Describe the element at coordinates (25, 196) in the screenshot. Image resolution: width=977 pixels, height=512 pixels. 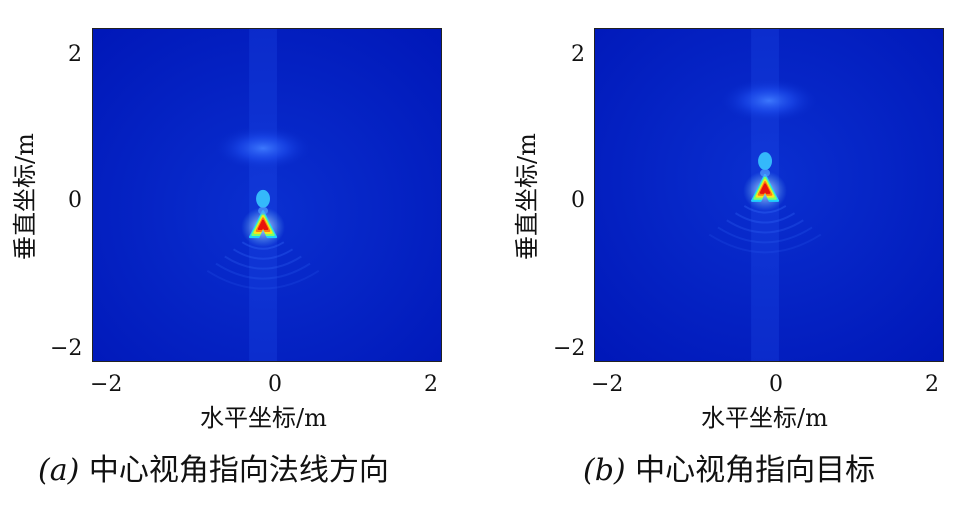
I see `ylabel-a: 垂直坐标/m` at that location.